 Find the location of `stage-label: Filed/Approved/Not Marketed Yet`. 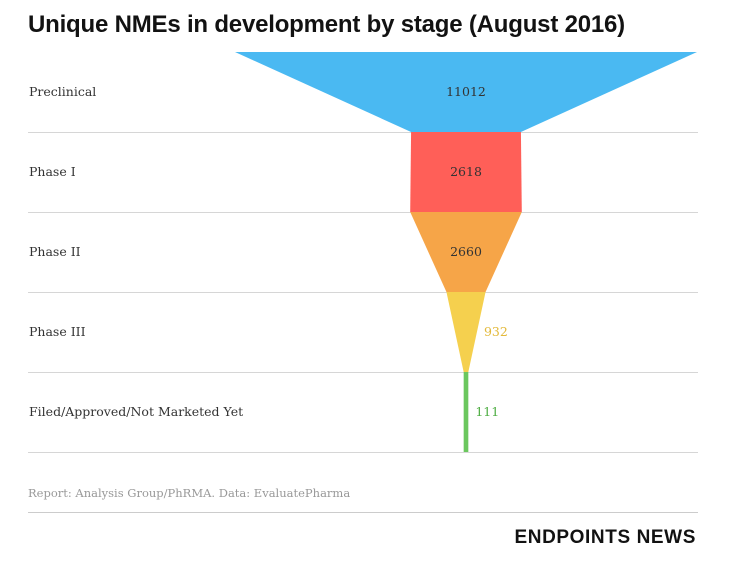

stage-label: Filed/Approved/Not Marketed Yet is located at coordinates (136, 411).